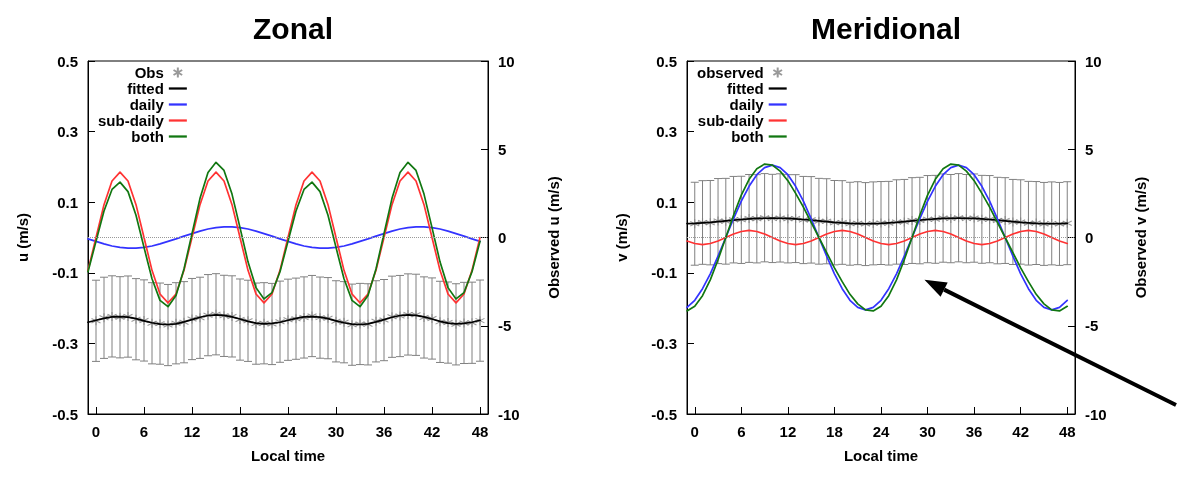 The width and height of the screenshot is (1181, 483). What do you see at coordinates (621, 237) in the screenshot?
I see `y-axis-title: v (m/s)` at bounding box center [621, 237].